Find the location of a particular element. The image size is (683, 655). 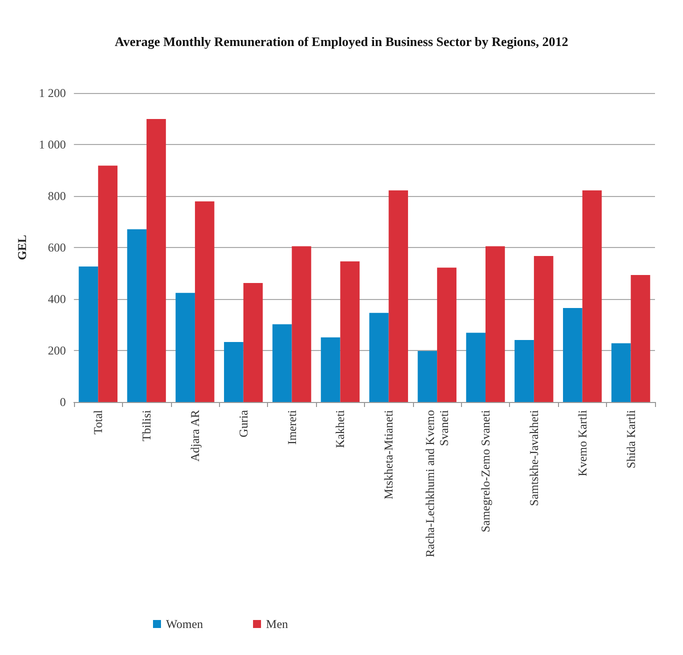

x-tick-label: Racha-Lechkhumi and Kvemo Svaneti is located at coordinates (437, 483).